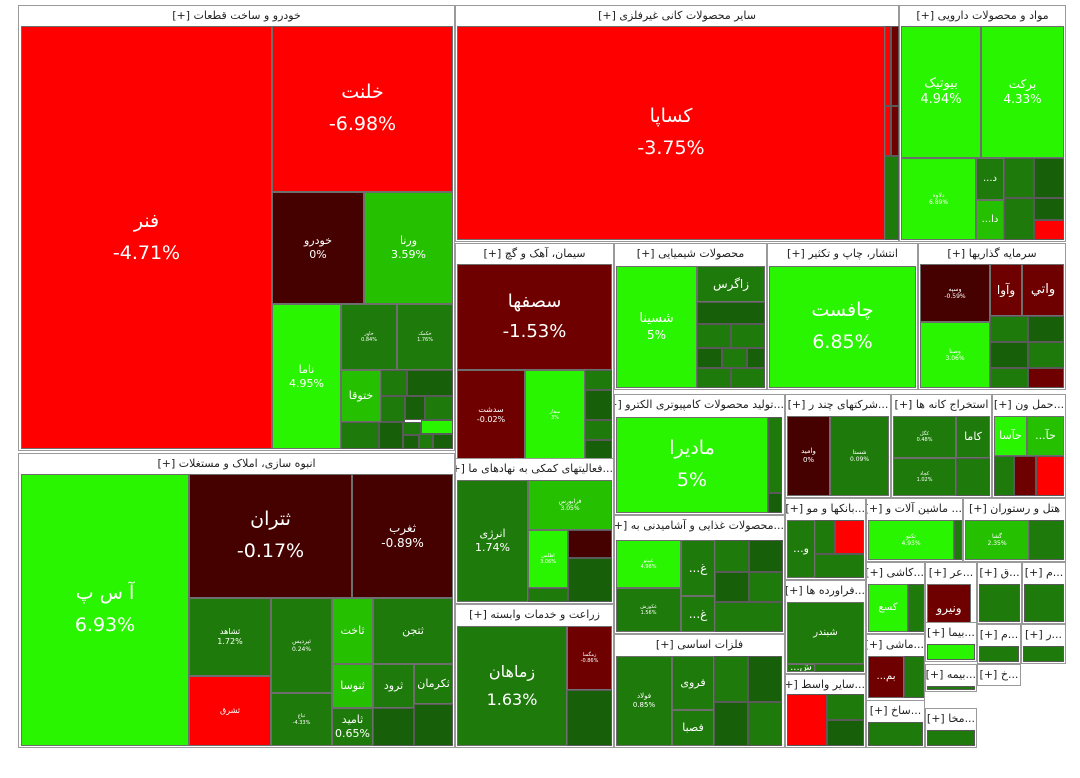 This screenshot has height=778, width=1080. What do you see at coordinates (825, 633) in the screenshot?
I see `stock-tile: شبندر` at bounding box center [825, 633].